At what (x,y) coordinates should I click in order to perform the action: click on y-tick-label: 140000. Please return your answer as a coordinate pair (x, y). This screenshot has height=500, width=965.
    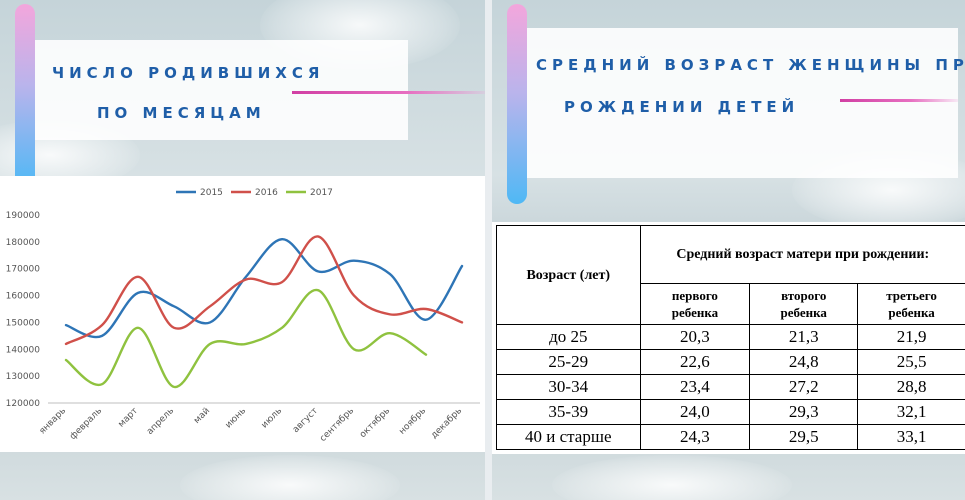
    Looking at the image, I should click on (23, 350).